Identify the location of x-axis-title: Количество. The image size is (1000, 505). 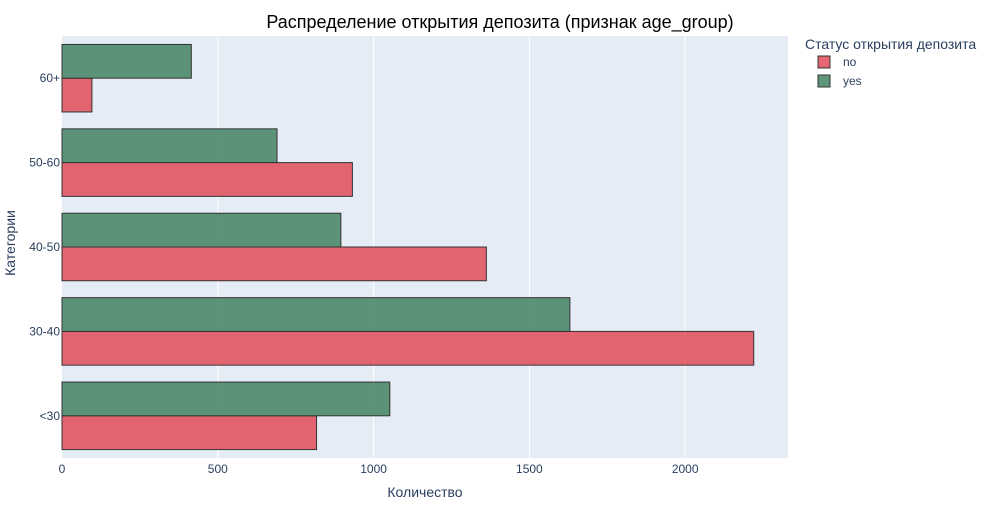
(424, 492).